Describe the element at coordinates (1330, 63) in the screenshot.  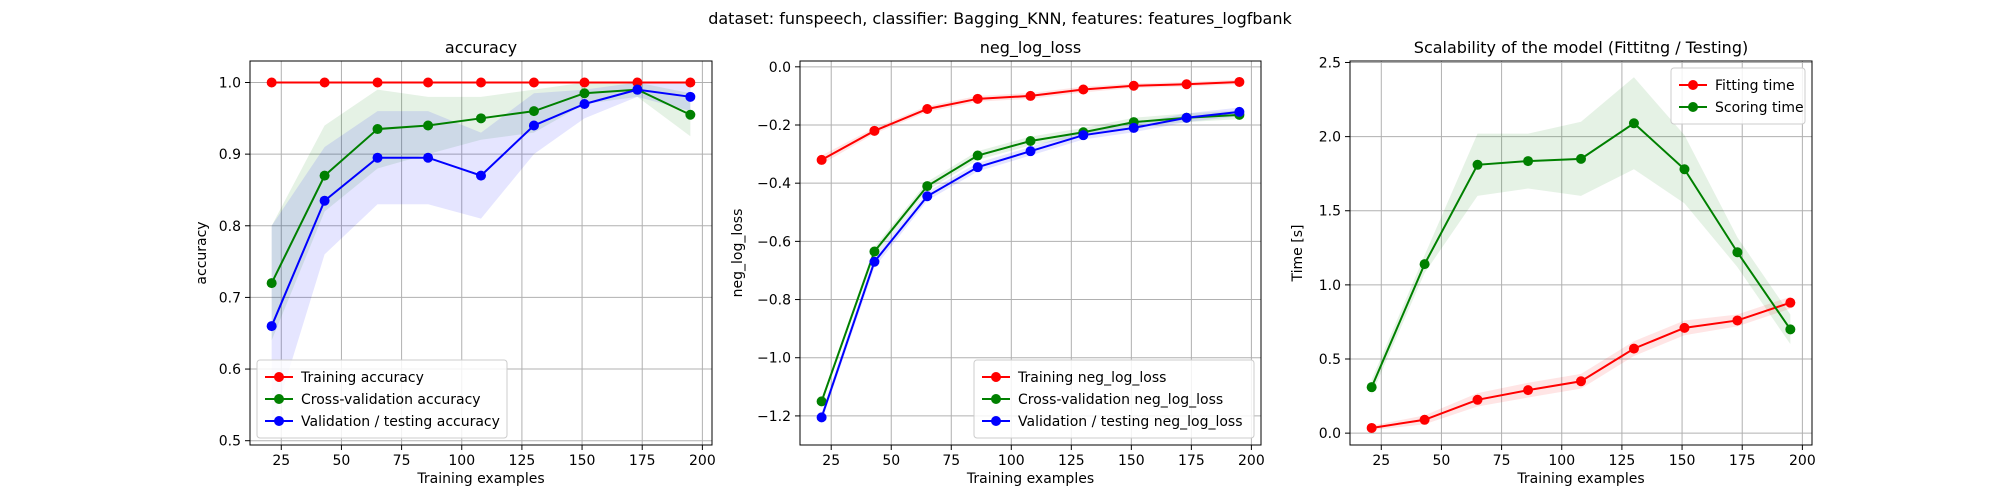
I see `y-tick-label: 2.5` at that location.